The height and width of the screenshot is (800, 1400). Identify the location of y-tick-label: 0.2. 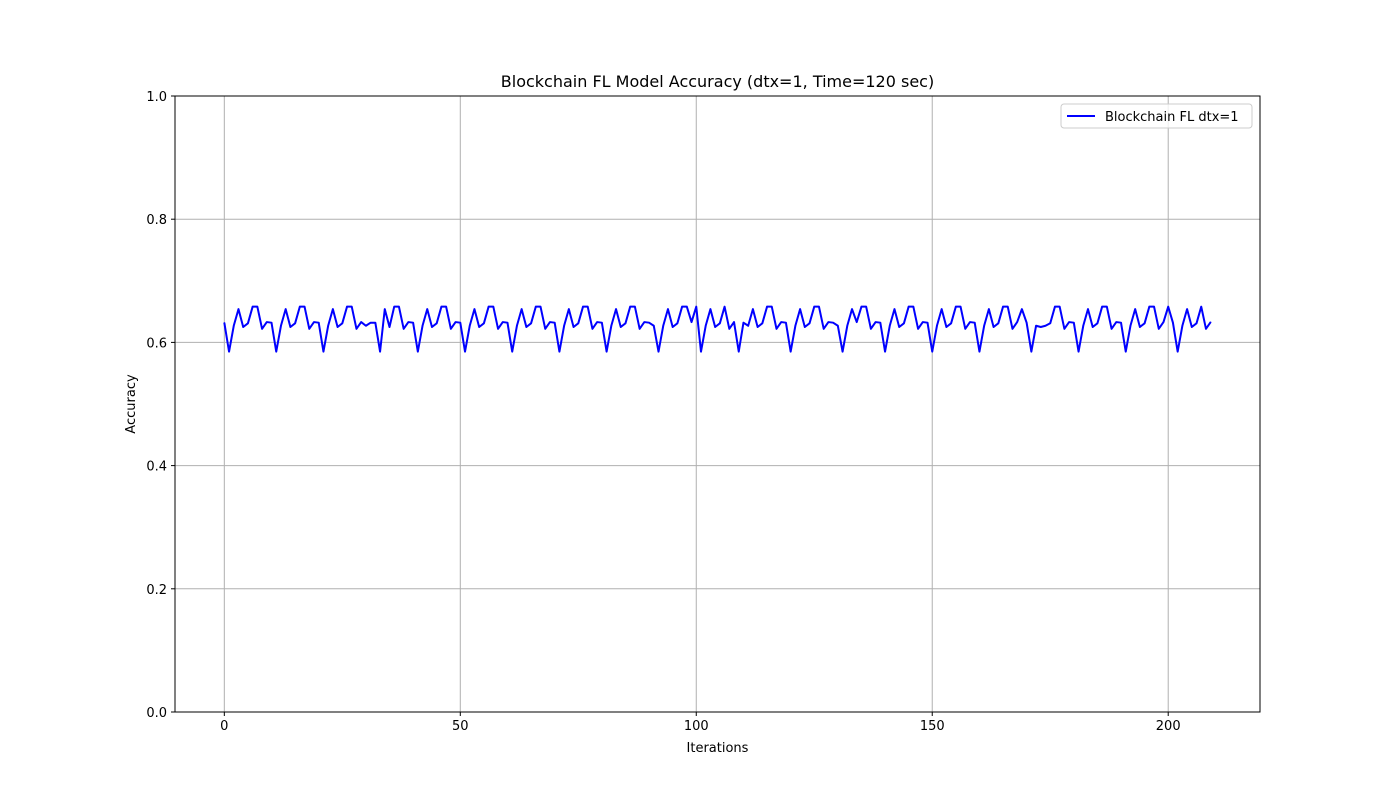
(156, 590).